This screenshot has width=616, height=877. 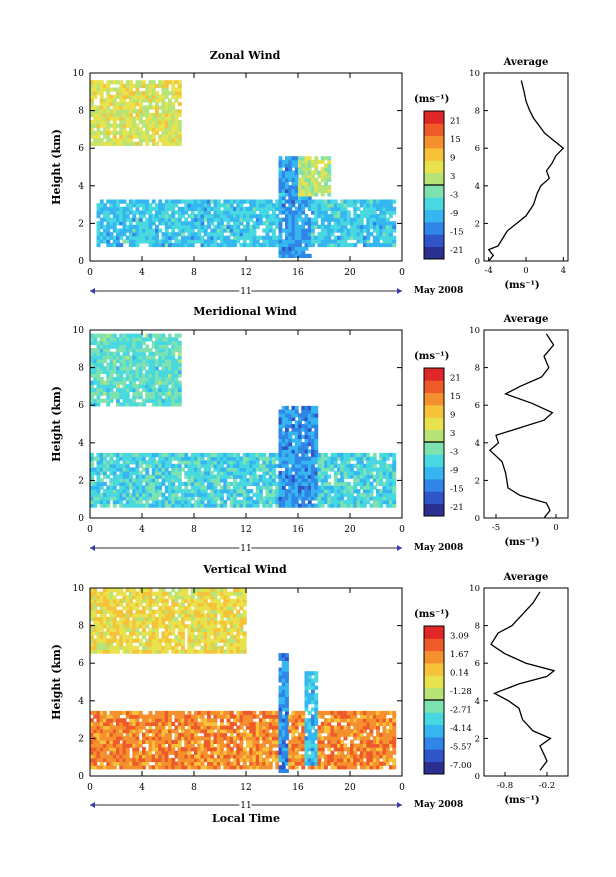 What do you see at coordinates (525, 271) in the screenshot?
I see `zonal-profile-x-tick-label: 0` at bounding box center [525, 271].